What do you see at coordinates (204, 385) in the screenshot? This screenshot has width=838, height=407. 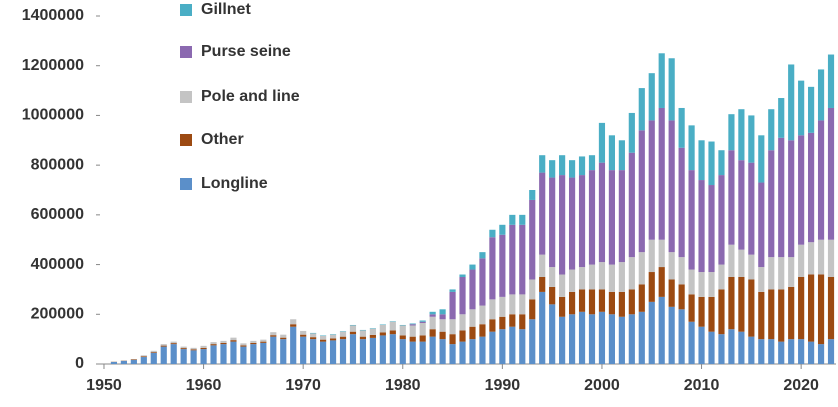 I see `x-tick-label: 1960` at bounding box center [204, 385].